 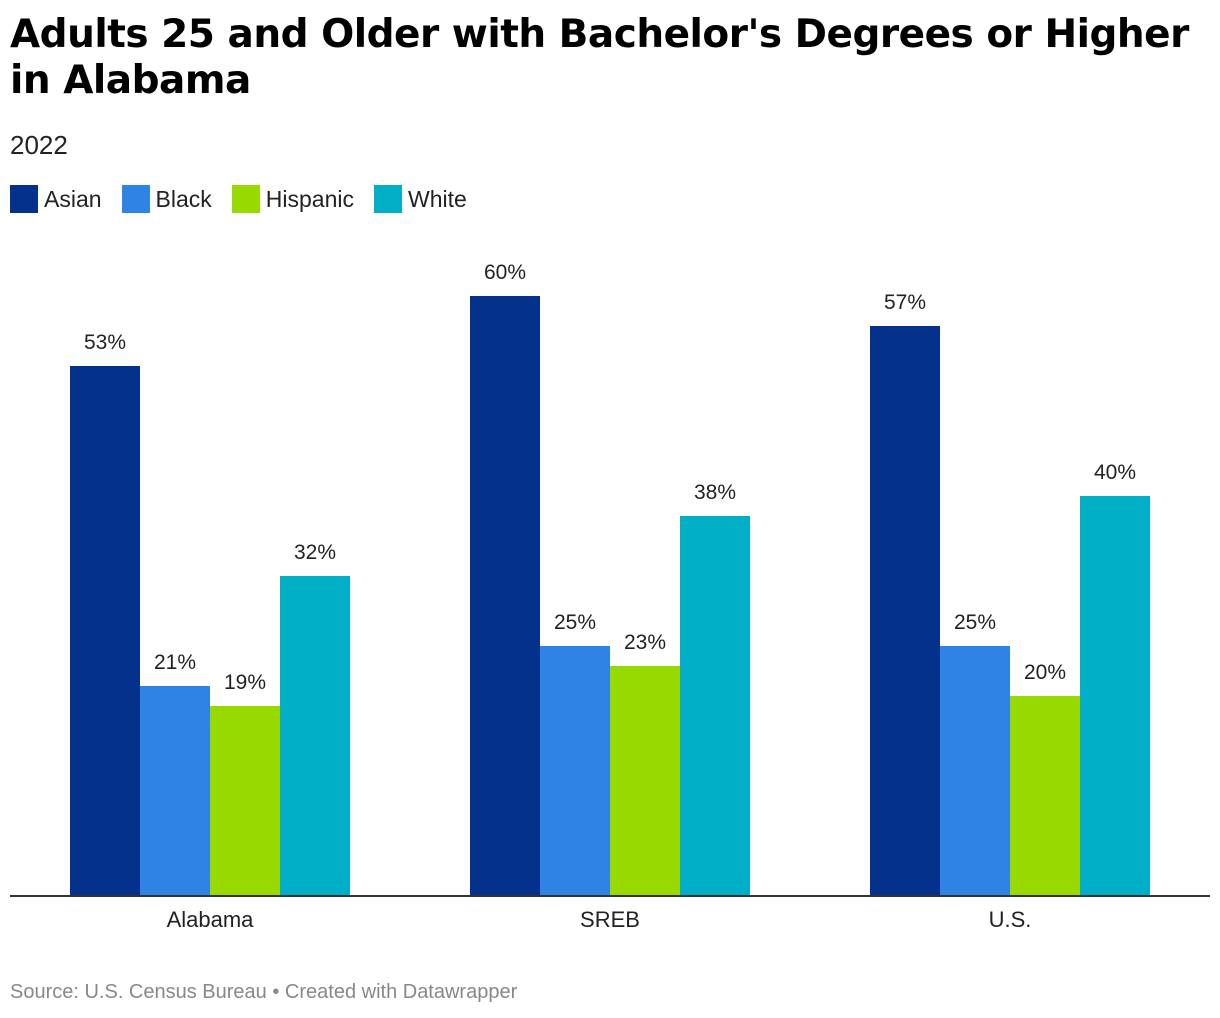 I want to click on data-label-alabama-asian: 53%, so click(x=105, y=342).